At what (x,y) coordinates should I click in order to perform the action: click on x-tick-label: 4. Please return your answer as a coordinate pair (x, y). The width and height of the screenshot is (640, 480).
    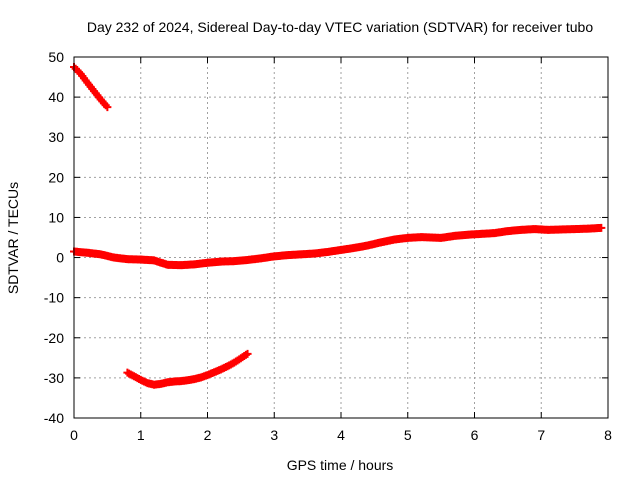
    Looking at the image, I should click on (341, 435).